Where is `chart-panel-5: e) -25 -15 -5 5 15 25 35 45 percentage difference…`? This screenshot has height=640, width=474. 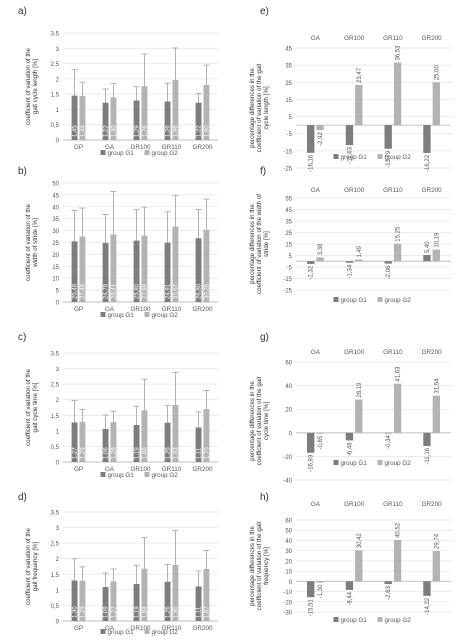 chart-panel-5: e) -25 -15 -5 5 15 25 35 45 percentage difference… is located at coordinates (350, 89).